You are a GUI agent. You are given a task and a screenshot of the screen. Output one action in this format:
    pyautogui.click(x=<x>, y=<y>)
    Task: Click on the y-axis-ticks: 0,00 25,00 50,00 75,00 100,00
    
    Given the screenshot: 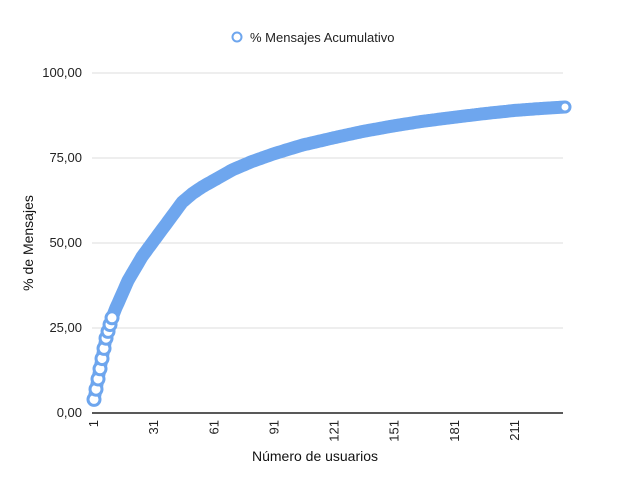 What is the action you would take?
    pyautogui.click(x=62, y=242)
    